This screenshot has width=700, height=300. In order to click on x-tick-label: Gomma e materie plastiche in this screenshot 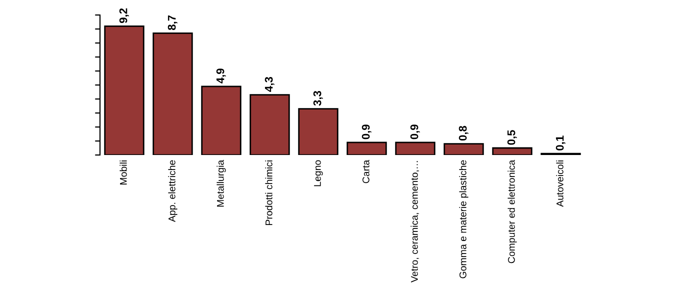, I will do `click(463, 219)`.